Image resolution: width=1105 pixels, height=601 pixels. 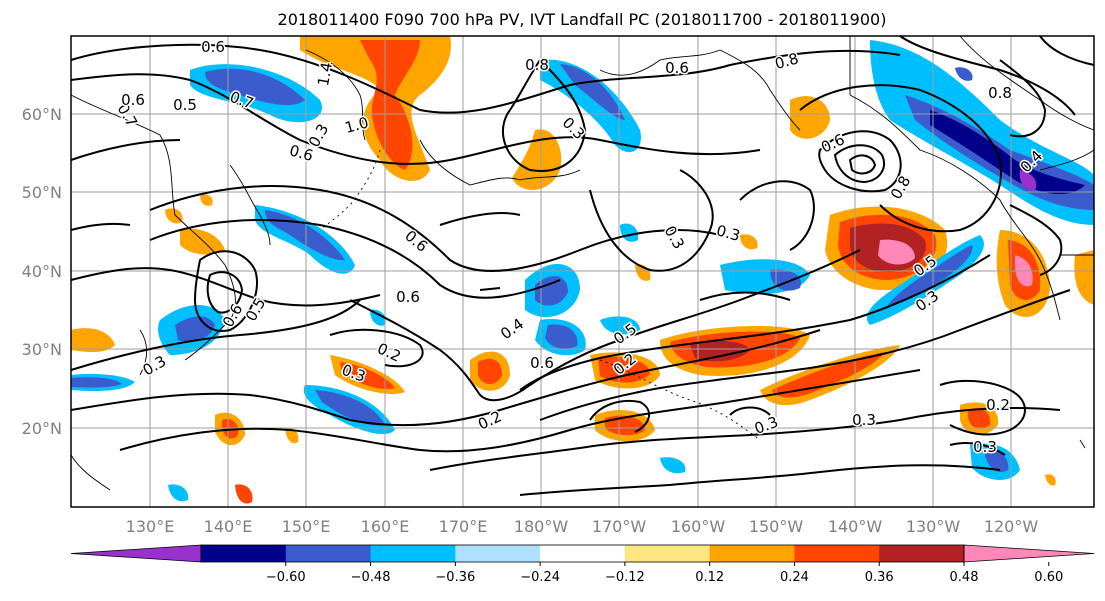 What do you see at coordinates (592, 92) in the screenshot?
I see `shade-neg-2b` at bounding box center [592, 92].